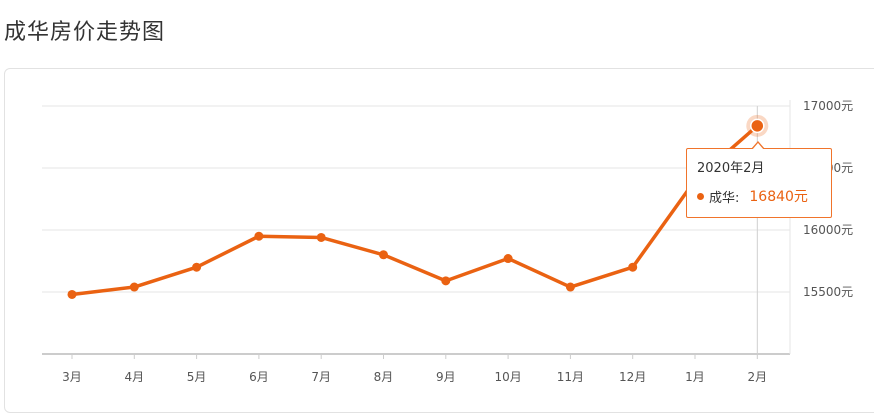  I want to click on x-tick-label: 3月, so click(72, 377).